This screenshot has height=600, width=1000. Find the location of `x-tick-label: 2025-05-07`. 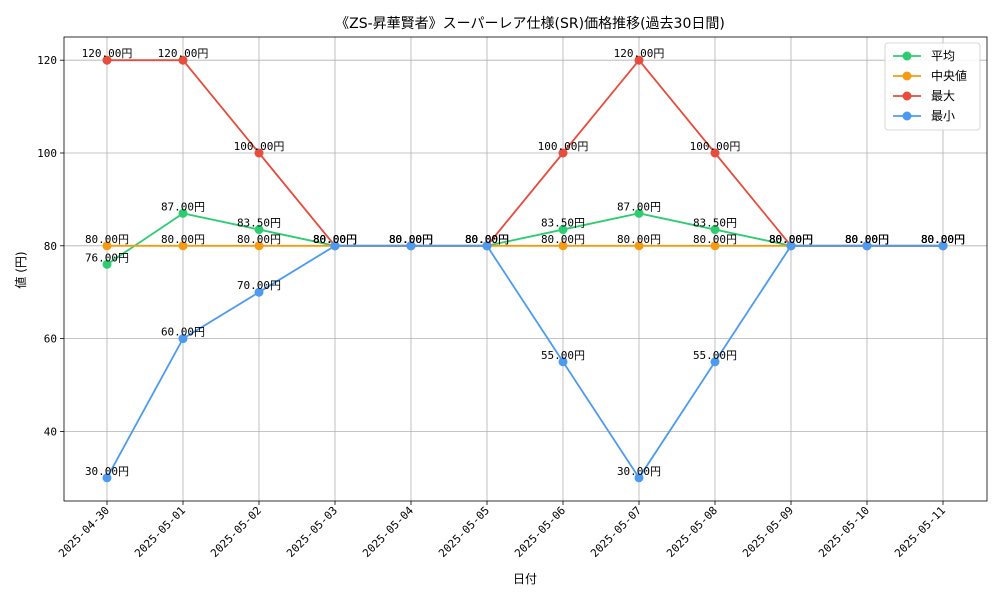

x-tick-label: 2025-05-07 is located at coordinates (616, 532).